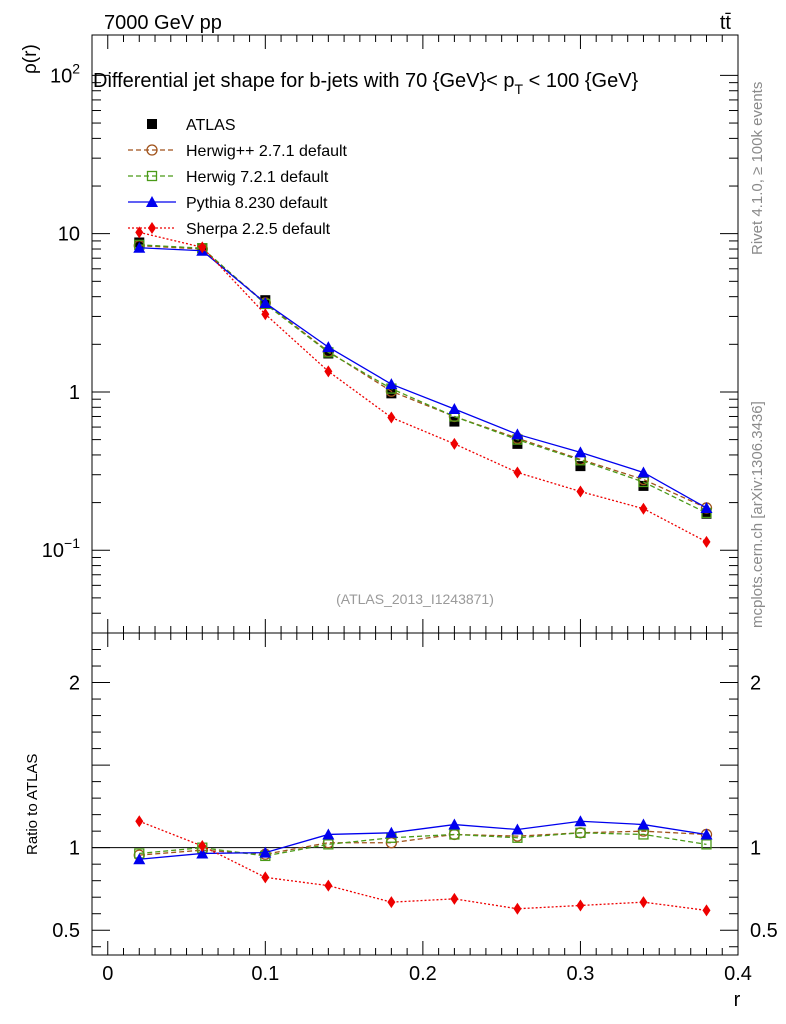  What do you see at coordinates (257, 203) in the screenshot?
I see `legend-label: Pythia 8.230 default` at bounding box center [257, 203].